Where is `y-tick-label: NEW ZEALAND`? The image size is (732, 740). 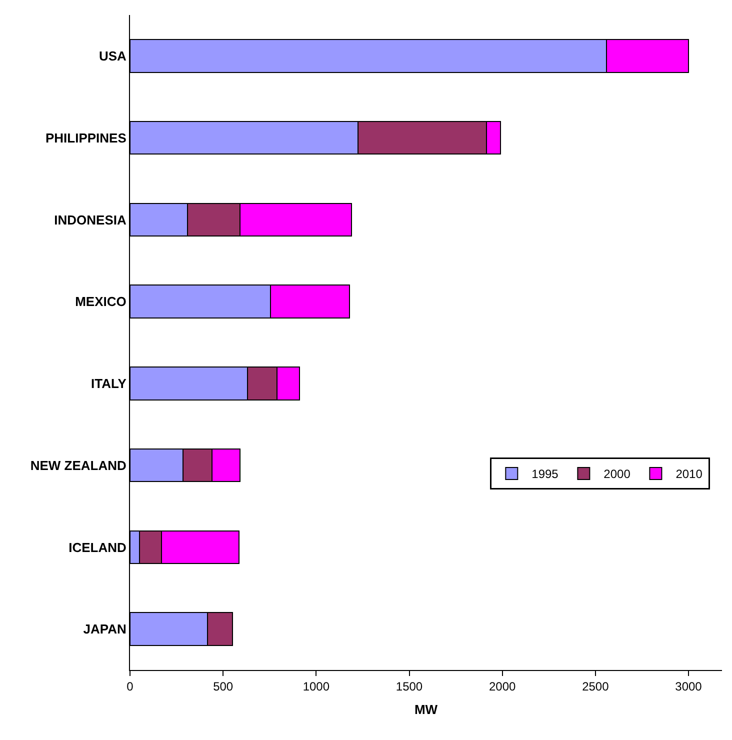 y-tick-label: NEW ZEALAND is located at coordinates (78, 465).